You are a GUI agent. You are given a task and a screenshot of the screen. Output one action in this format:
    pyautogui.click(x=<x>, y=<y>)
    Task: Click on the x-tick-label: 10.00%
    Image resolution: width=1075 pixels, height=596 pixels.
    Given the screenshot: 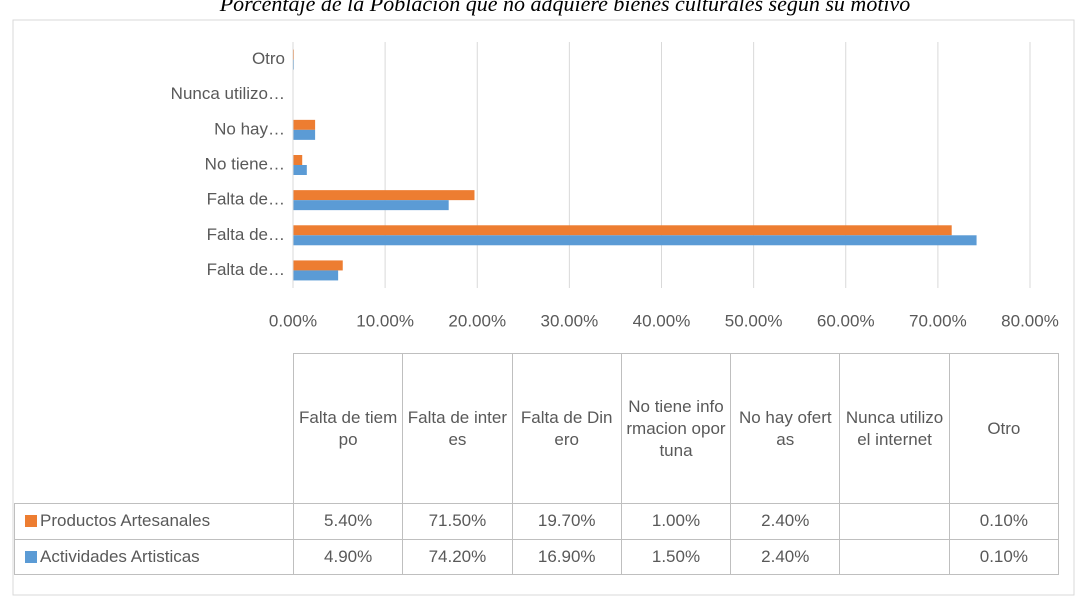 What is the action you would take?
    pyautogui.click(x=385, y=320)
    